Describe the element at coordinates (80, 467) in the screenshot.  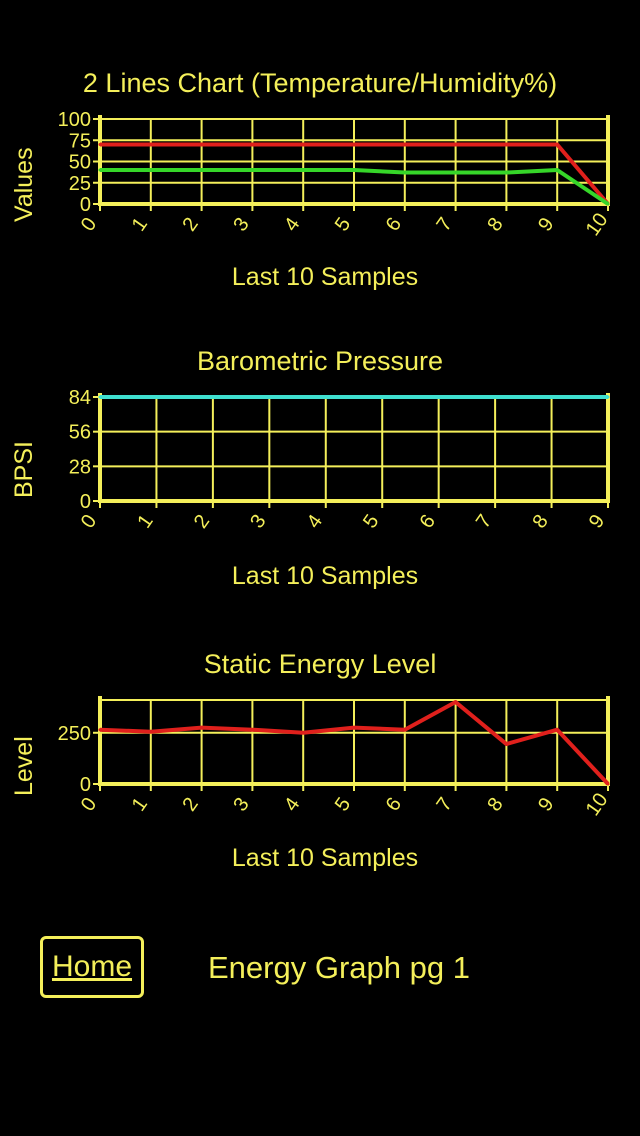
I see `y-tick-label: 28` at that location.